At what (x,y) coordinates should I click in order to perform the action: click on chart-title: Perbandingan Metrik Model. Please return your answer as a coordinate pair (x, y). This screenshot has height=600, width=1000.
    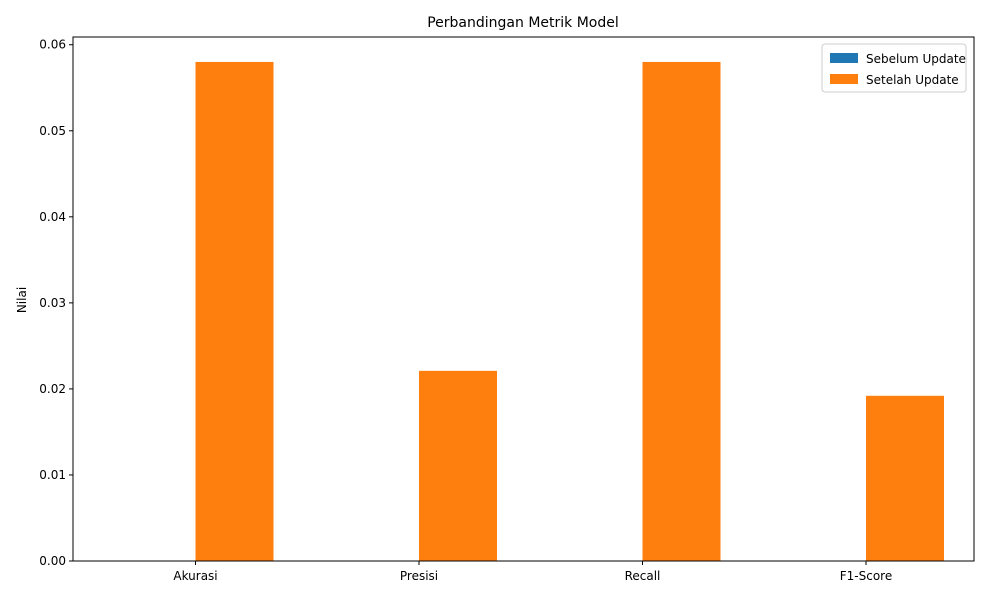
    Looking at the image, I should click on (523, 23).